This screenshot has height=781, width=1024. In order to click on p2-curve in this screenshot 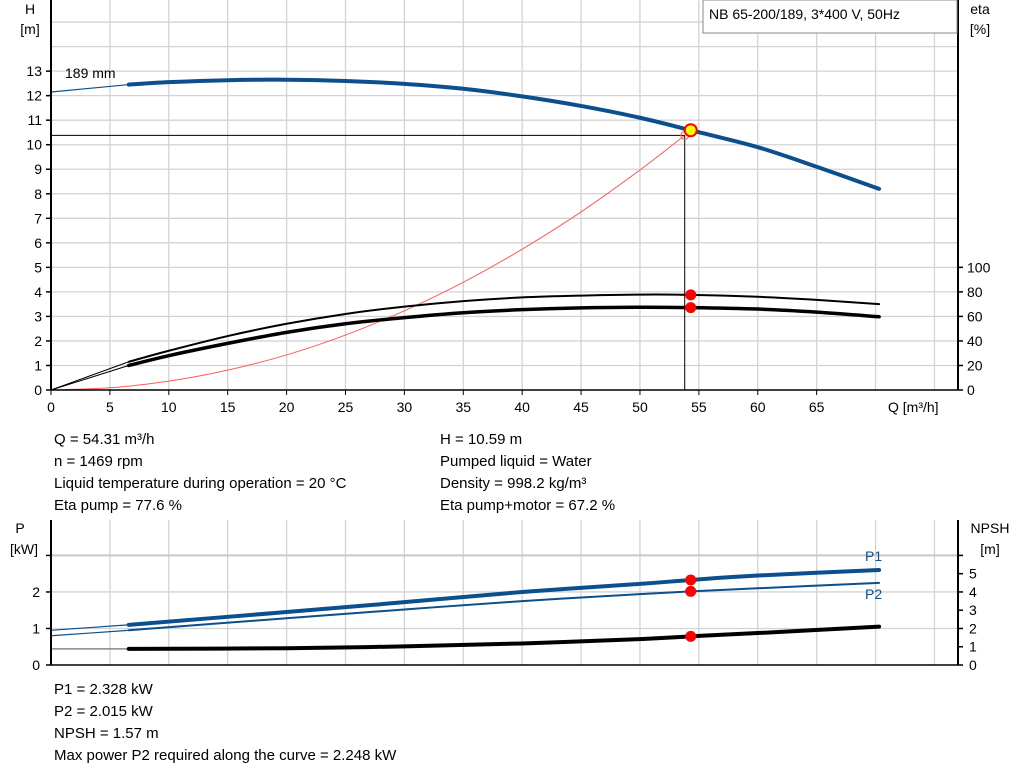, I will do `click(504, 606)`.